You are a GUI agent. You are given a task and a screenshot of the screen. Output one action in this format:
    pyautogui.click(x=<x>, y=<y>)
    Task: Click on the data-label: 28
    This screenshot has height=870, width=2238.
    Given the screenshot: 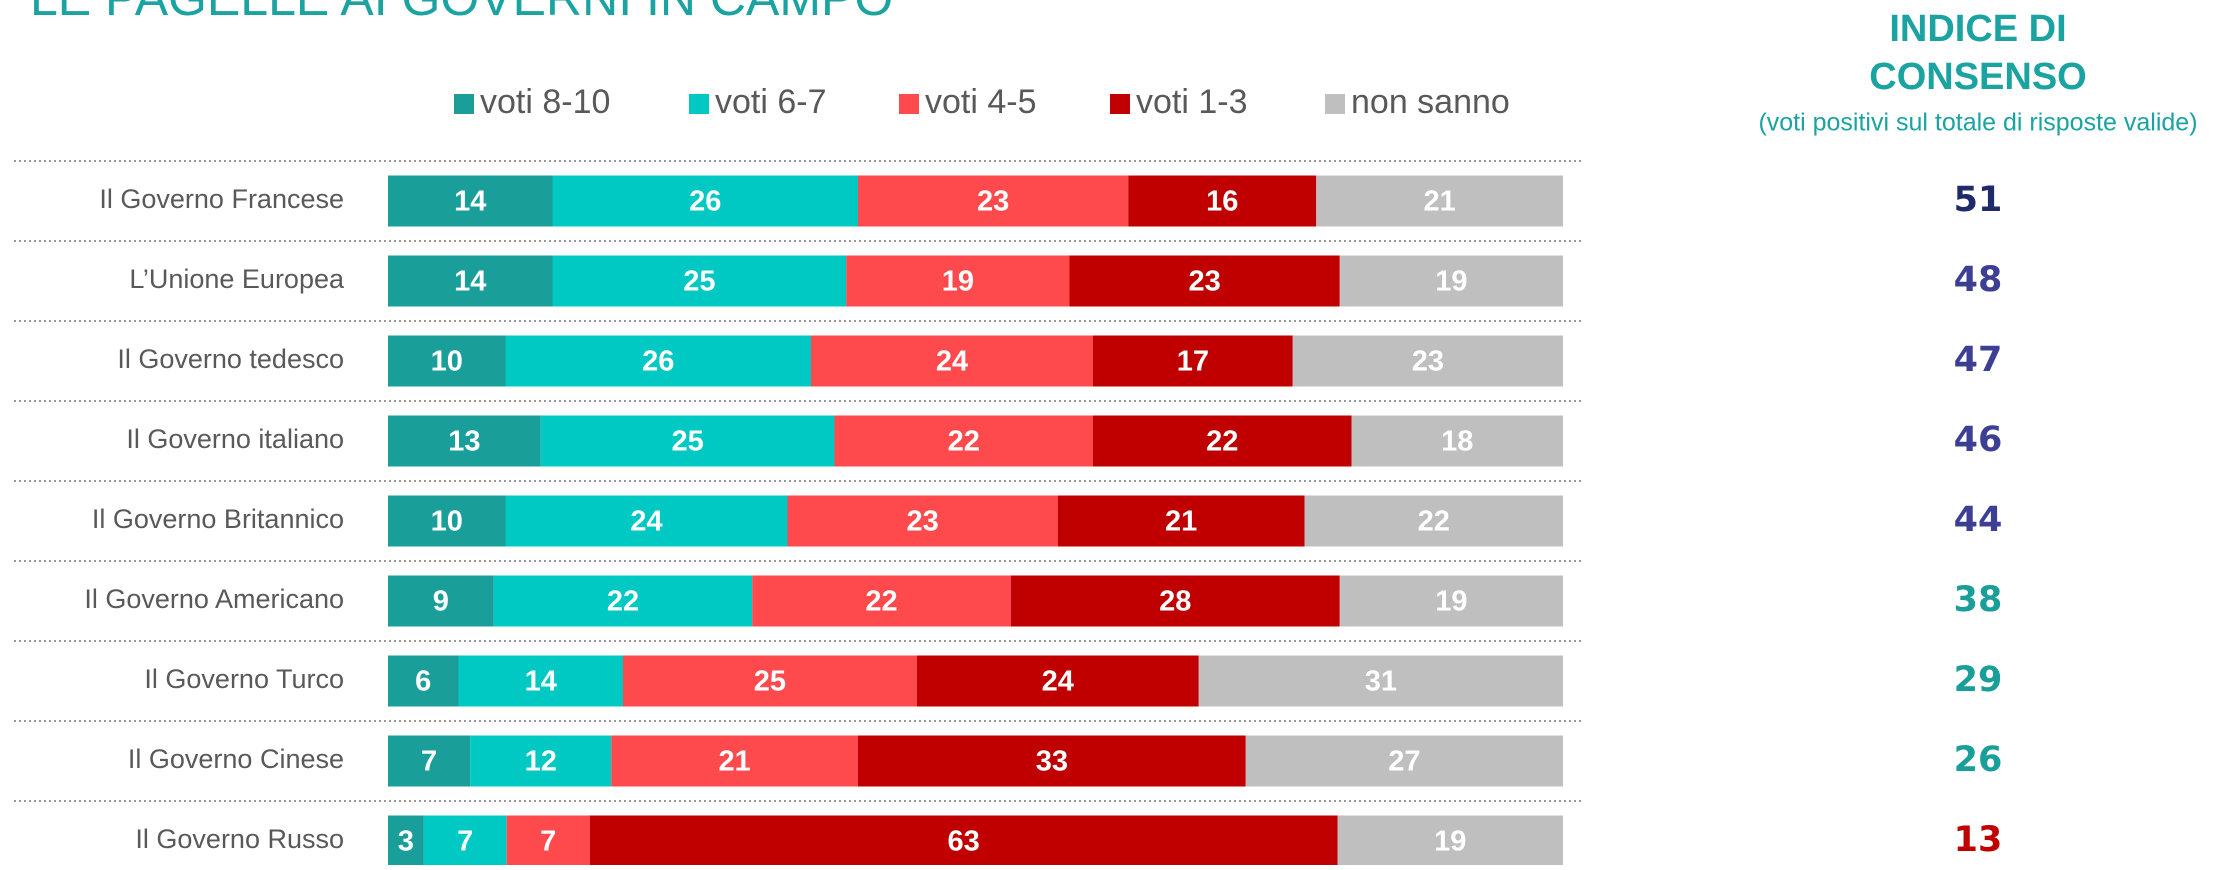 What is the action you would take?
    pyautogui.click(x=1175, y=602)
    